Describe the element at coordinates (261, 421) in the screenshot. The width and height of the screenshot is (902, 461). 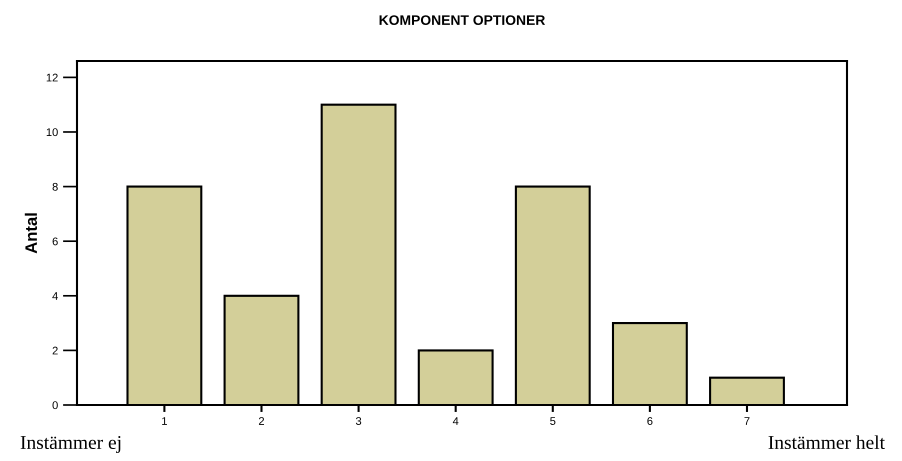
I see `x-tick-label: 2` at that location.